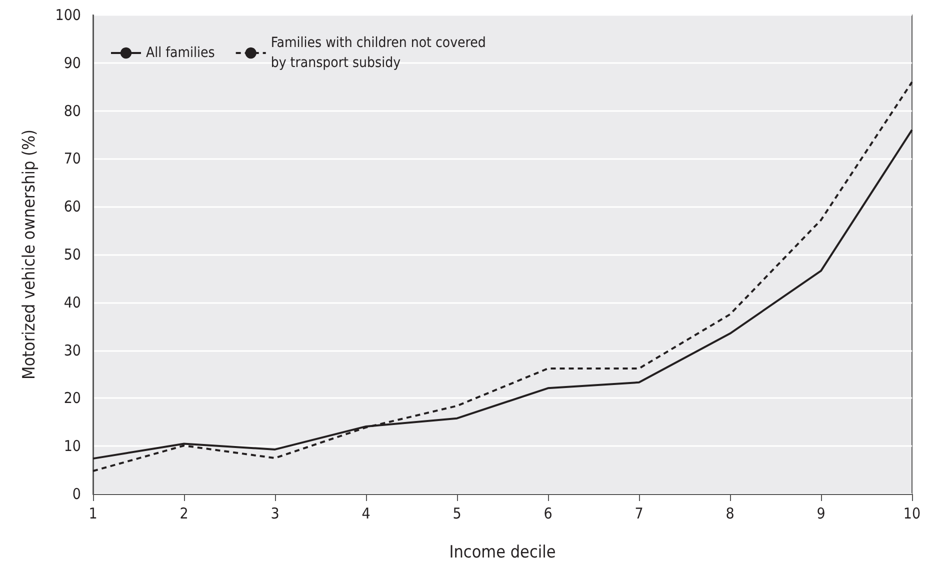  What do you see at coordinates (378, 53) in the screenshot?
I see `legend-label: Families with children not covered by transport subsidy` at bounding box center [378, 53].